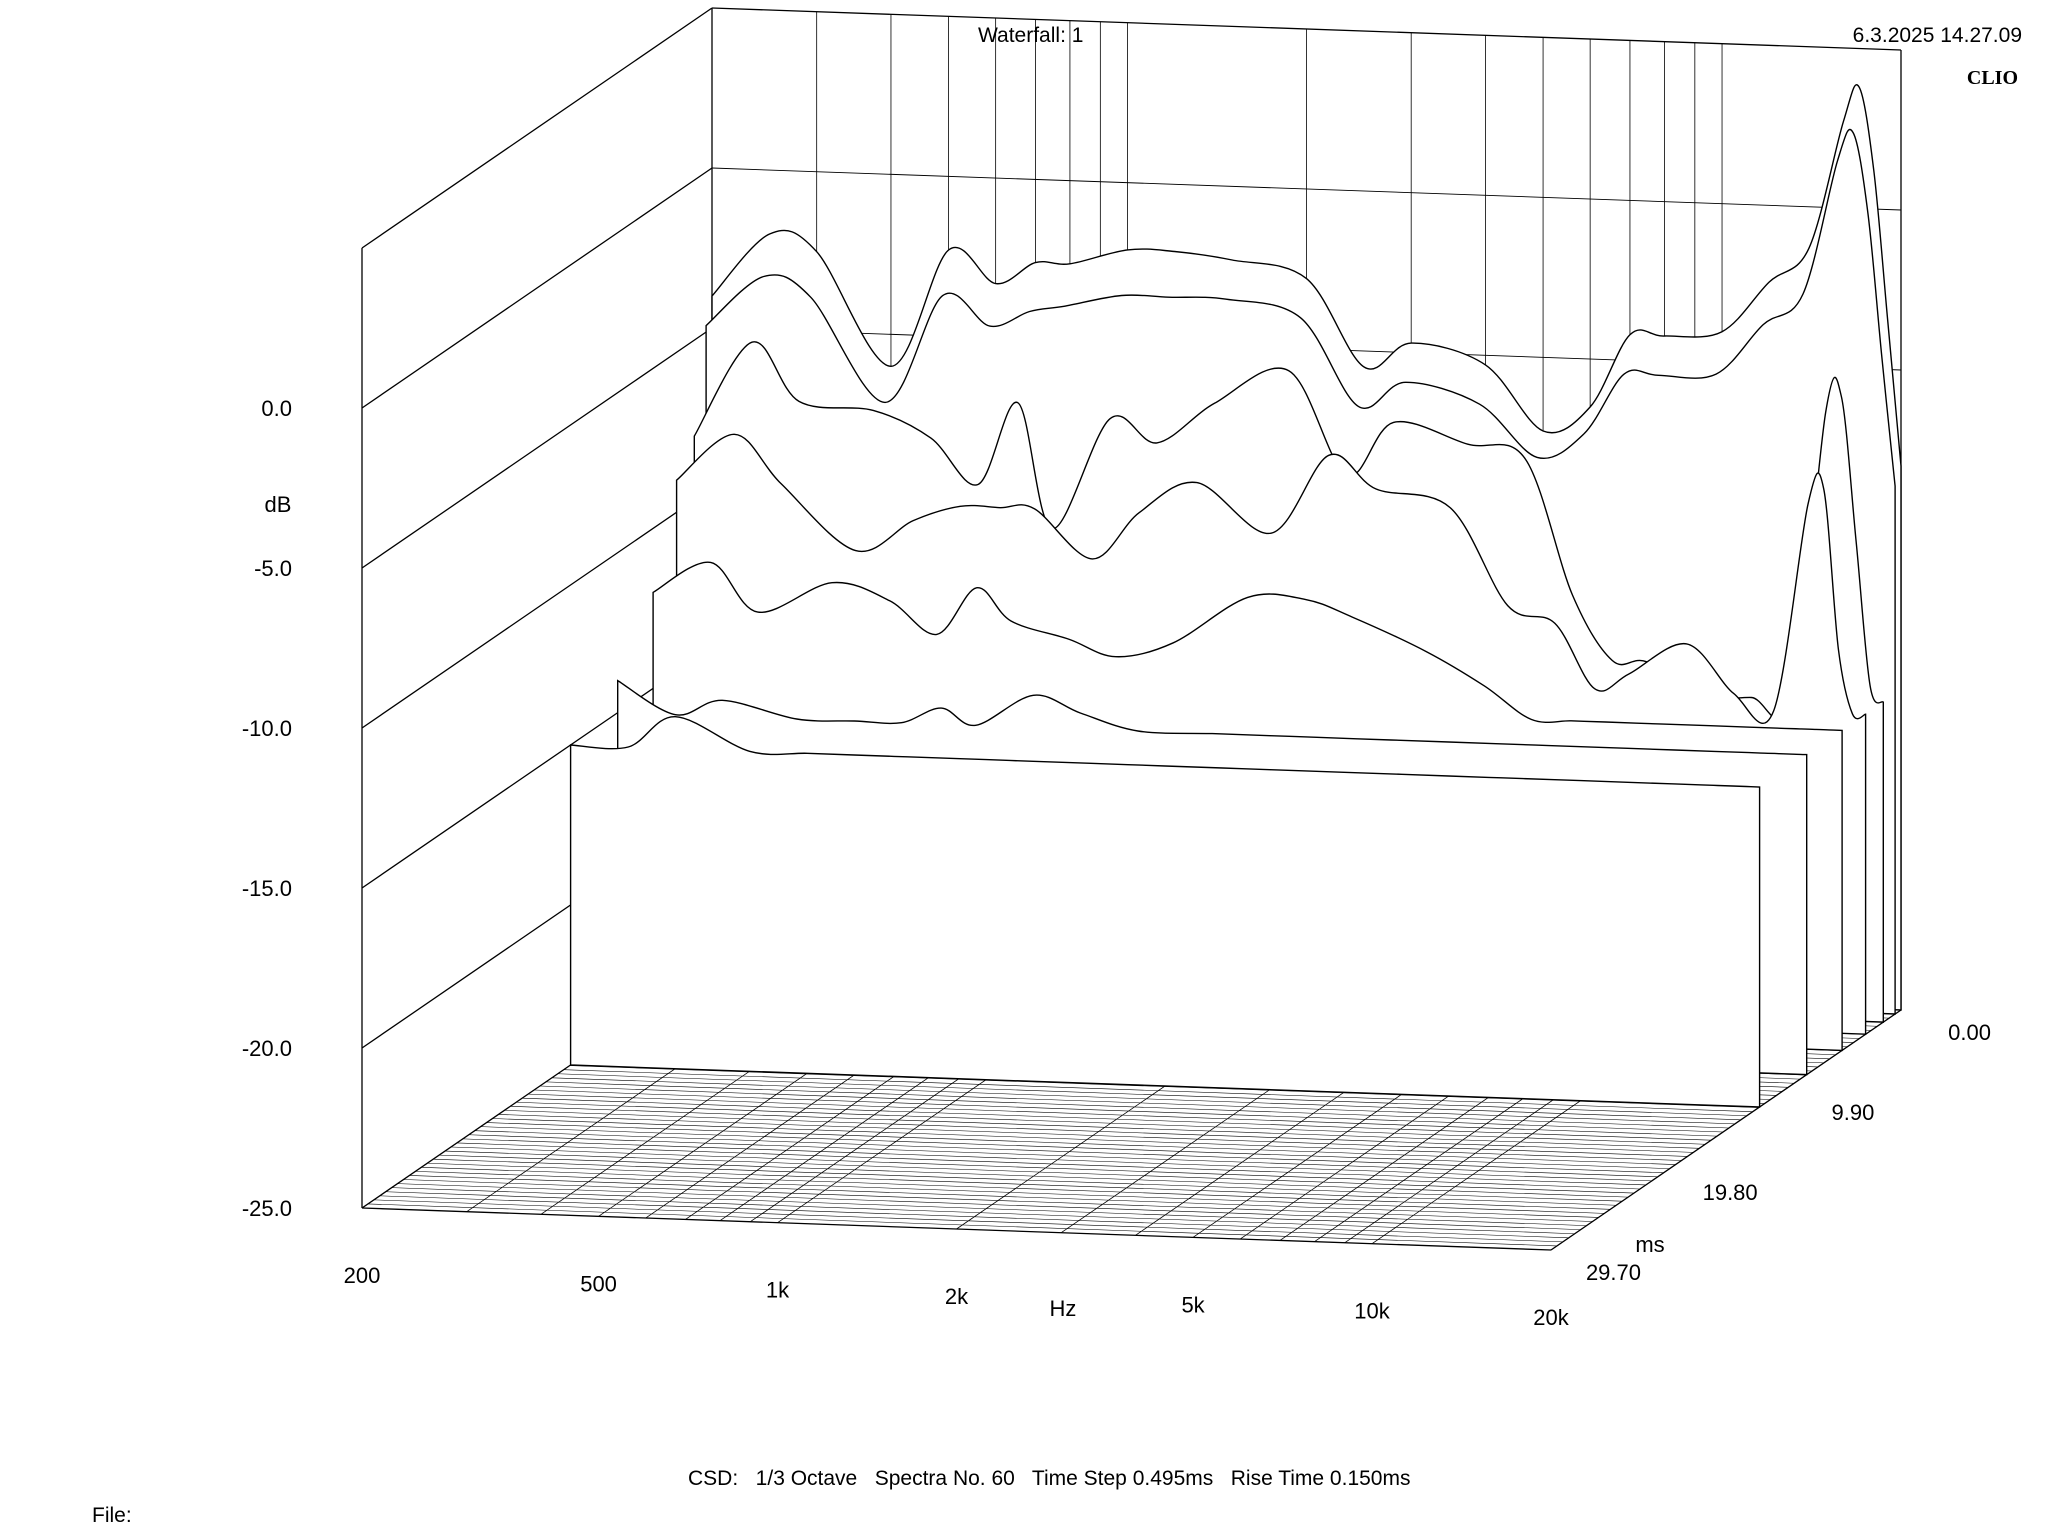  I want to click on y-tick-label-2: -10.0, so click(267, 728).